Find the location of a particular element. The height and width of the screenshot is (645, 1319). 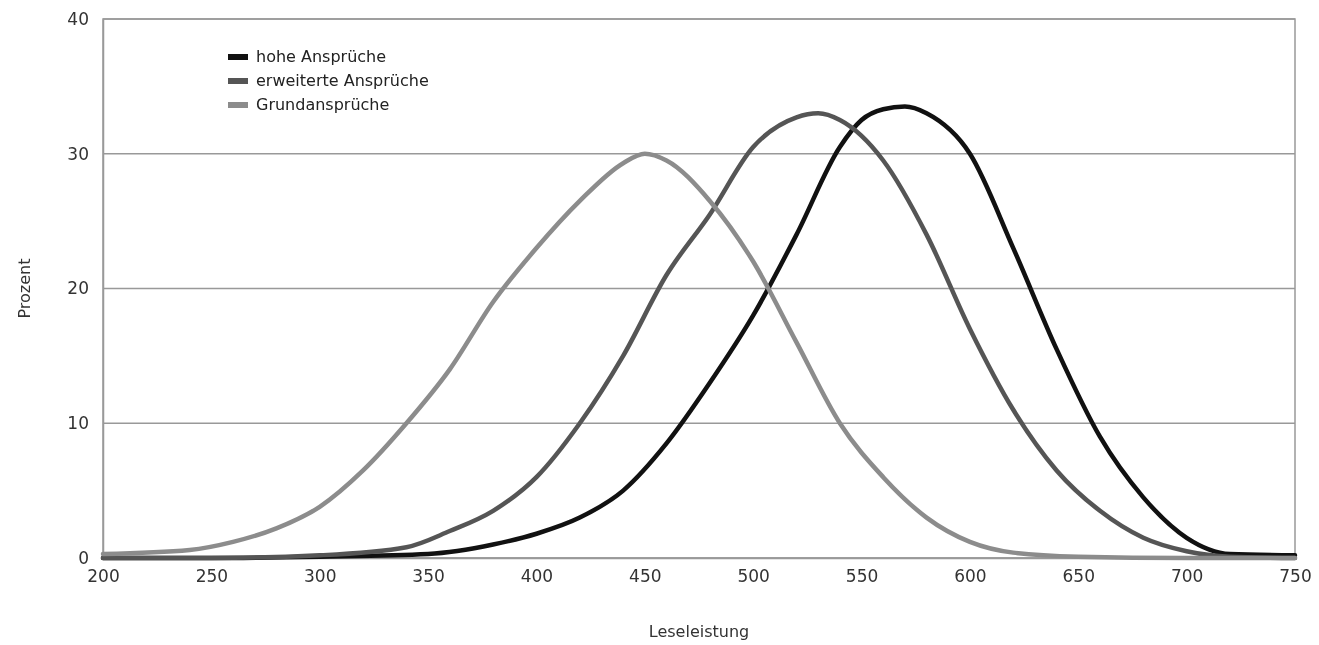

x-tick-label: 550 is located at coordinates (862, 576).